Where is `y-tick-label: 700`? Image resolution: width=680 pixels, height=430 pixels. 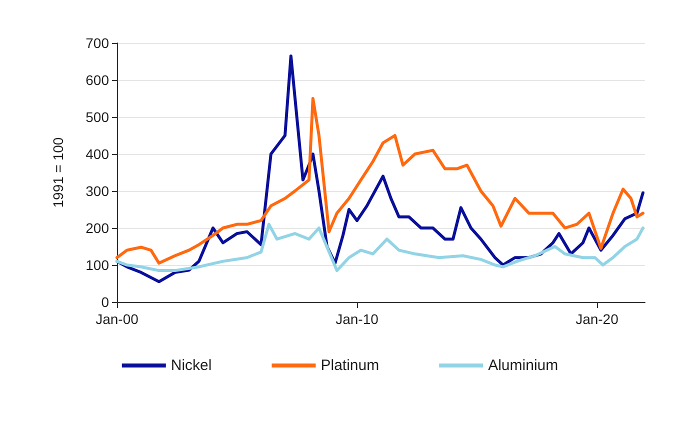 y-tick-label: 700 is located at coordinates (98, 43).